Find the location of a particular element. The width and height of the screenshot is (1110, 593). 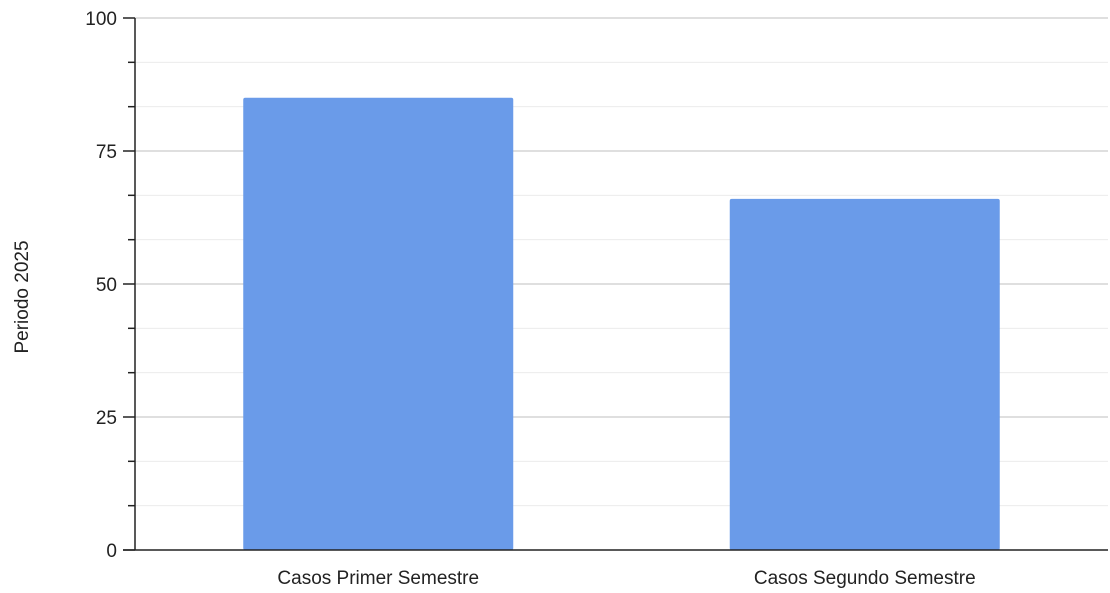

y-tick-label: 25 is located at coordinates (106, 418).